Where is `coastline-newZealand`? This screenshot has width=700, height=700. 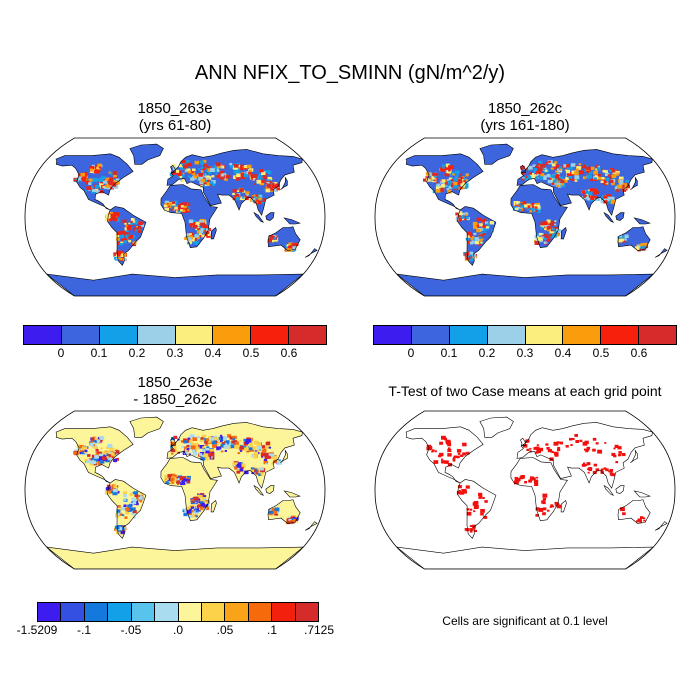 coastline-newZealand is located at coordinates (311, 526).